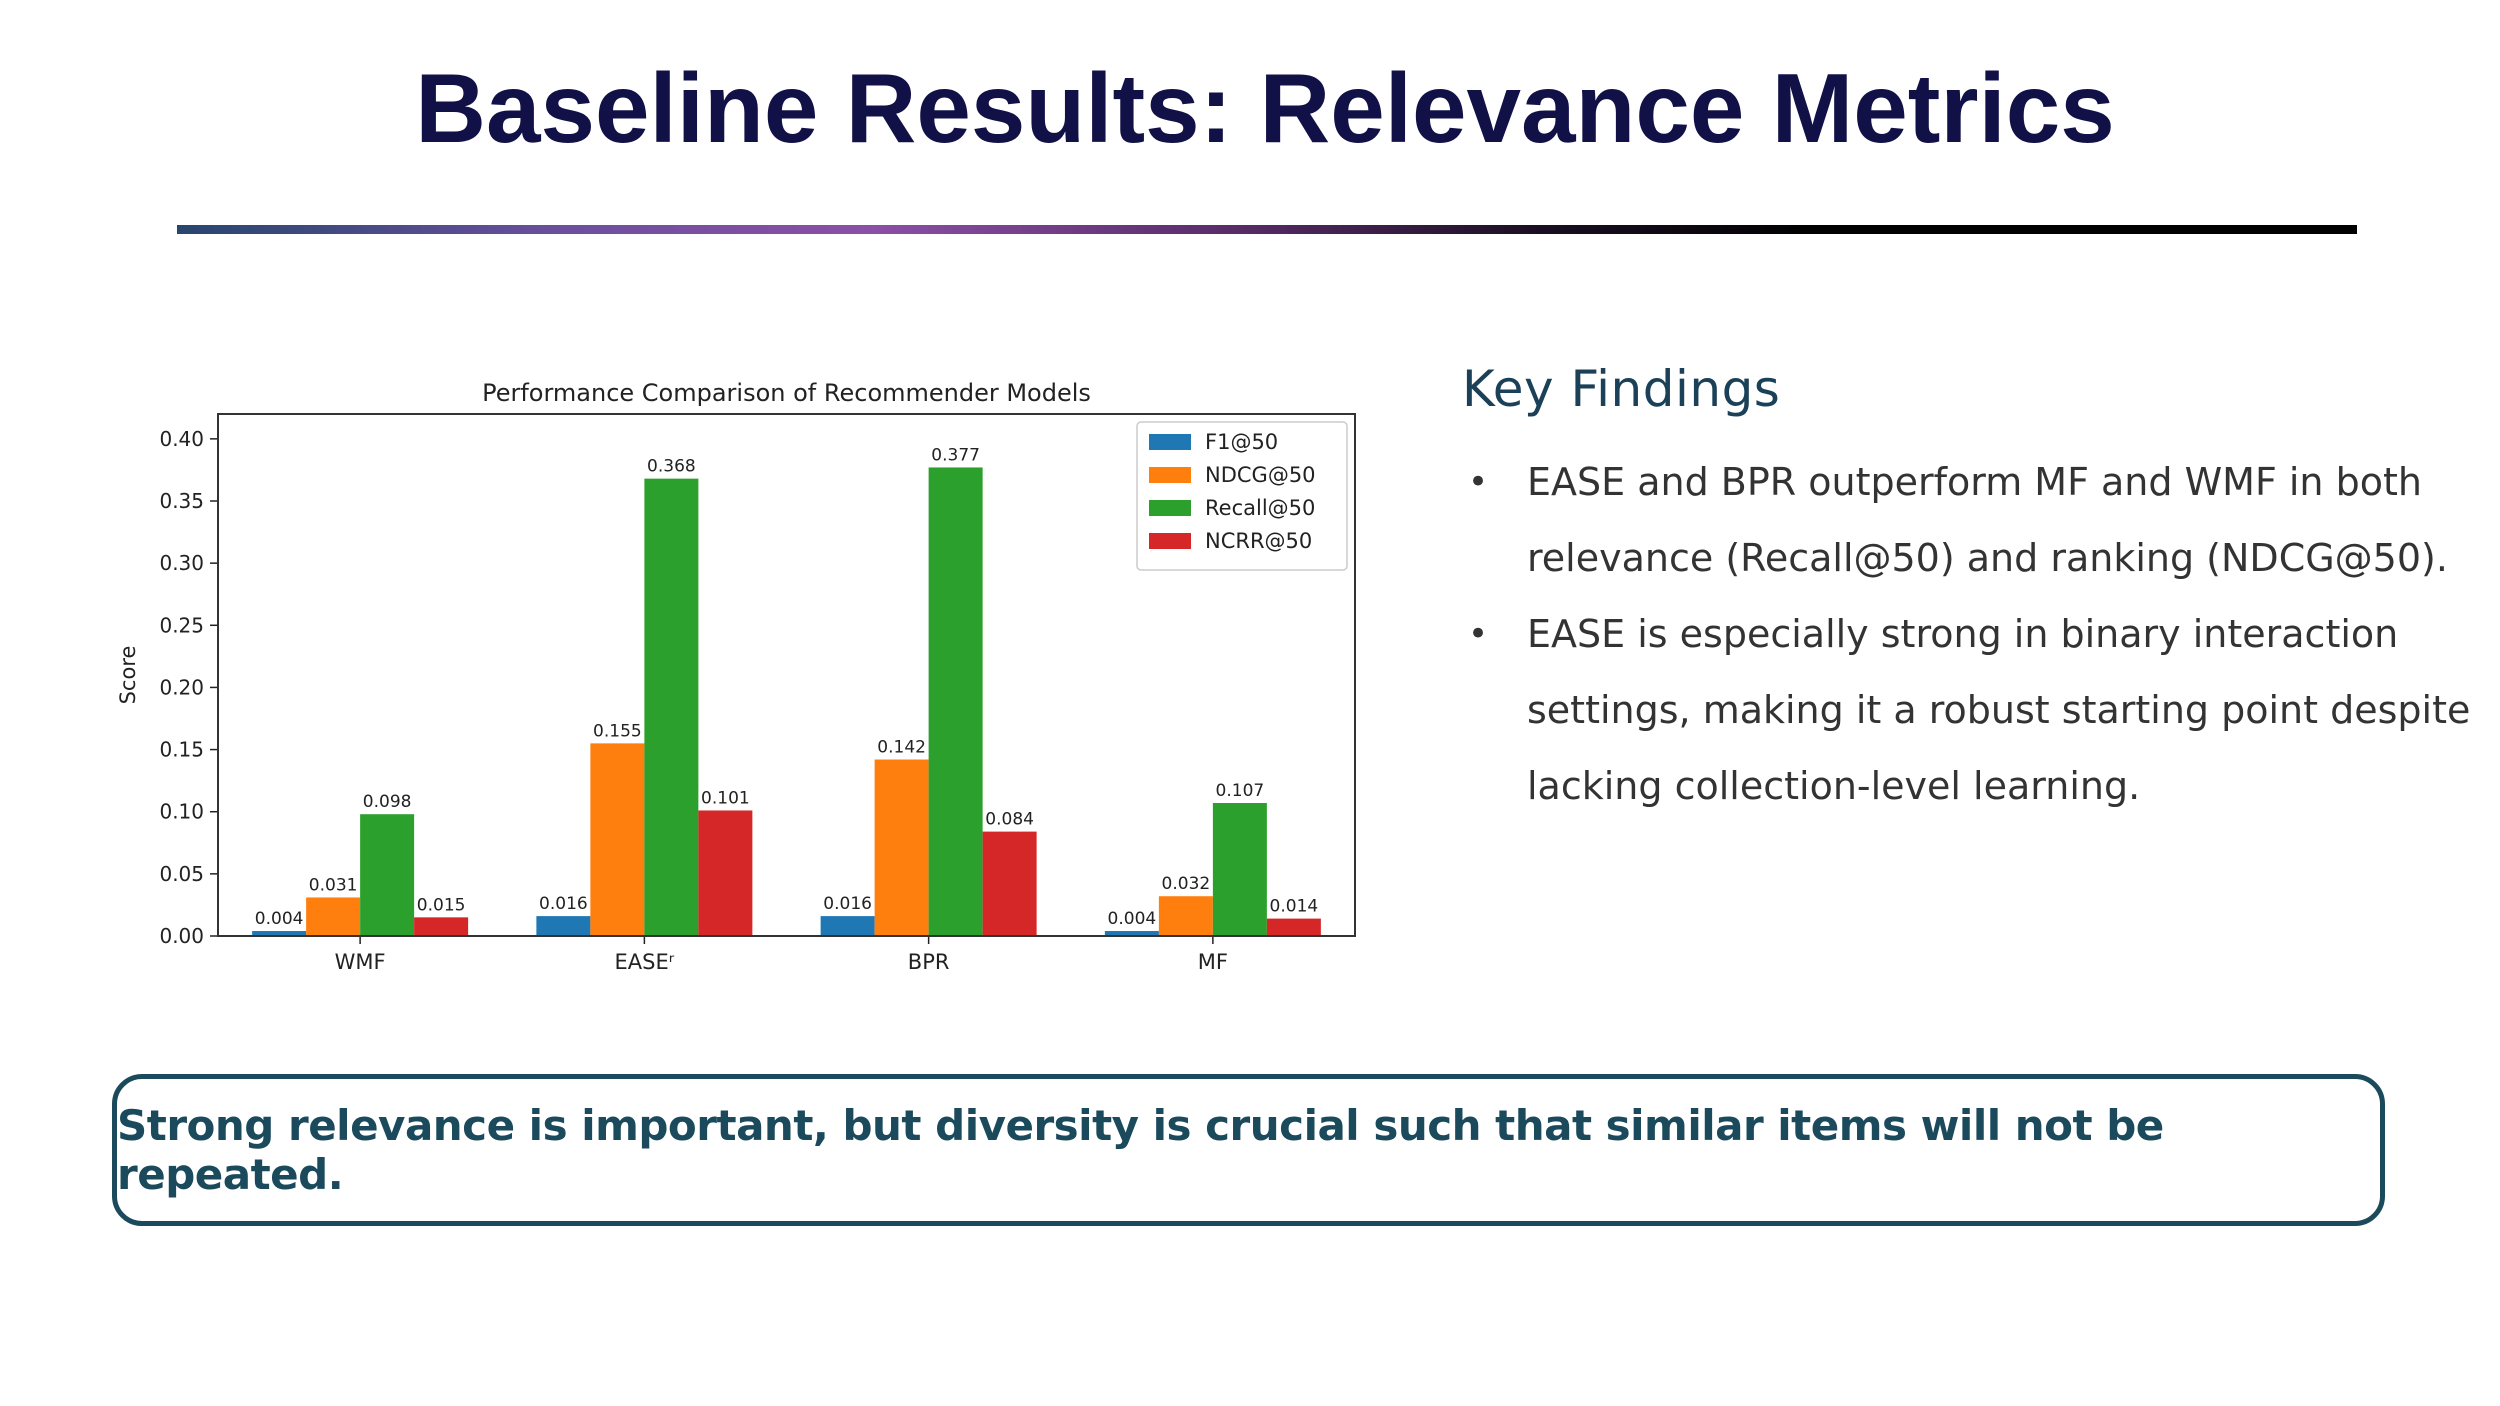 Image resolution: width=2500 pixels, height=1406 pixels. I want to click on legend-label: NCRR@50, so click(1258, 541).